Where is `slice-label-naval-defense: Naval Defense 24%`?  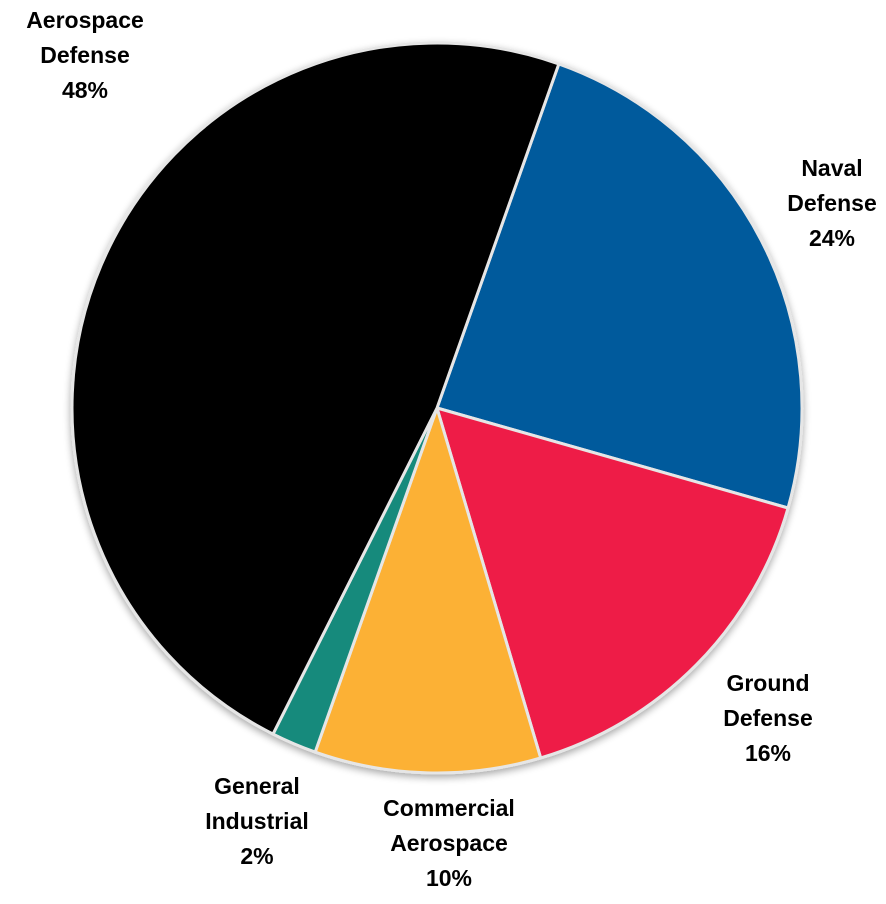 slice-label-naval-defense: Naval Defense 24% is located at coordinates (831, 203).